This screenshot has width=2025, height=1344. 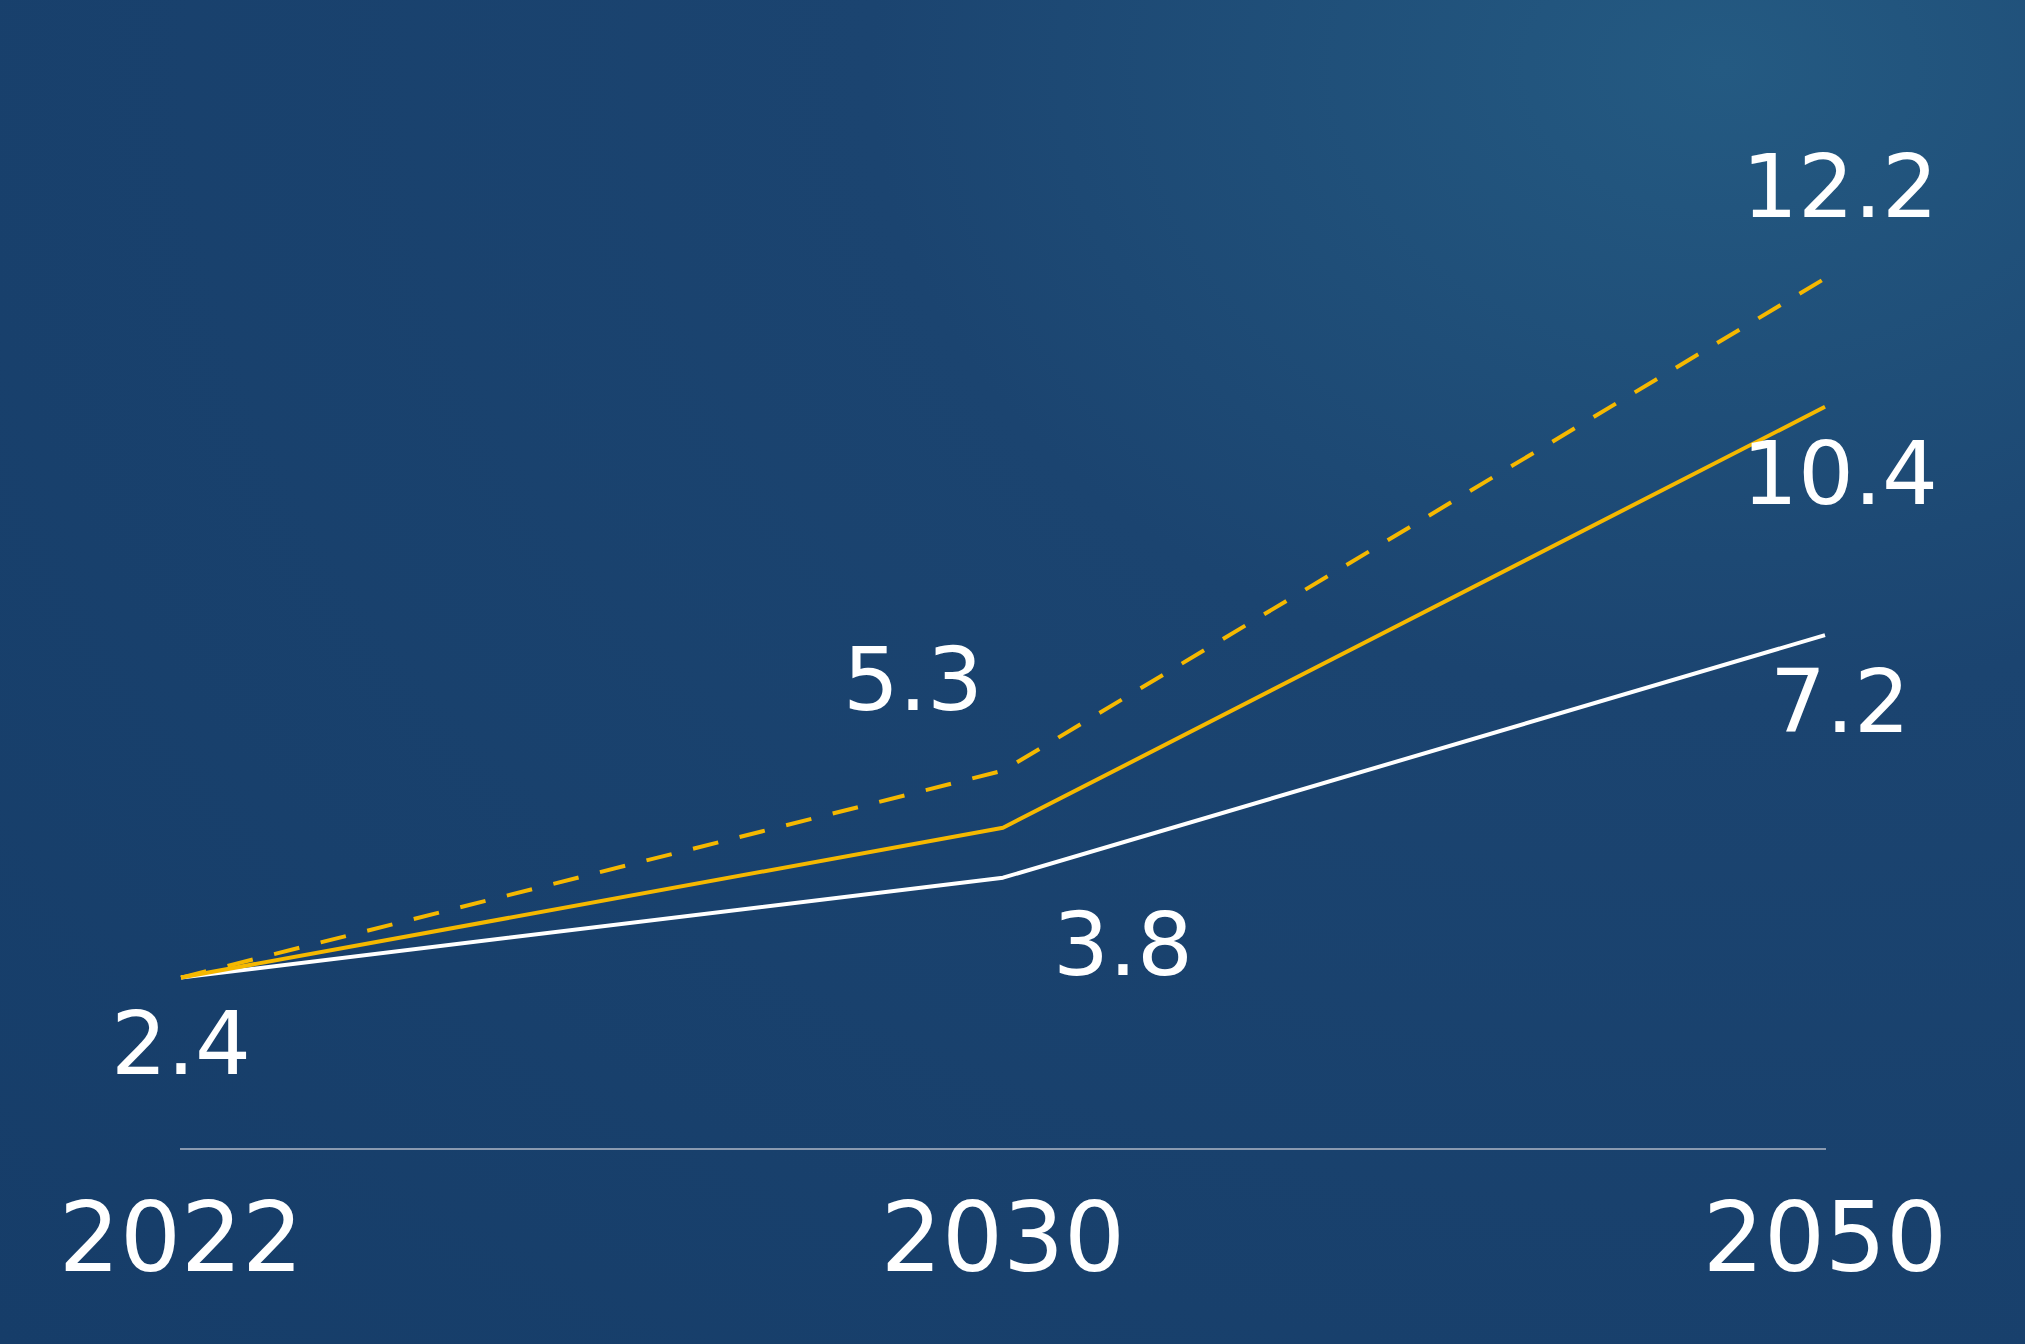 What do you see at coordinates (913, 679) in the screenshot?
I see `data-label: 5.3` at bounding box center [913, 679].